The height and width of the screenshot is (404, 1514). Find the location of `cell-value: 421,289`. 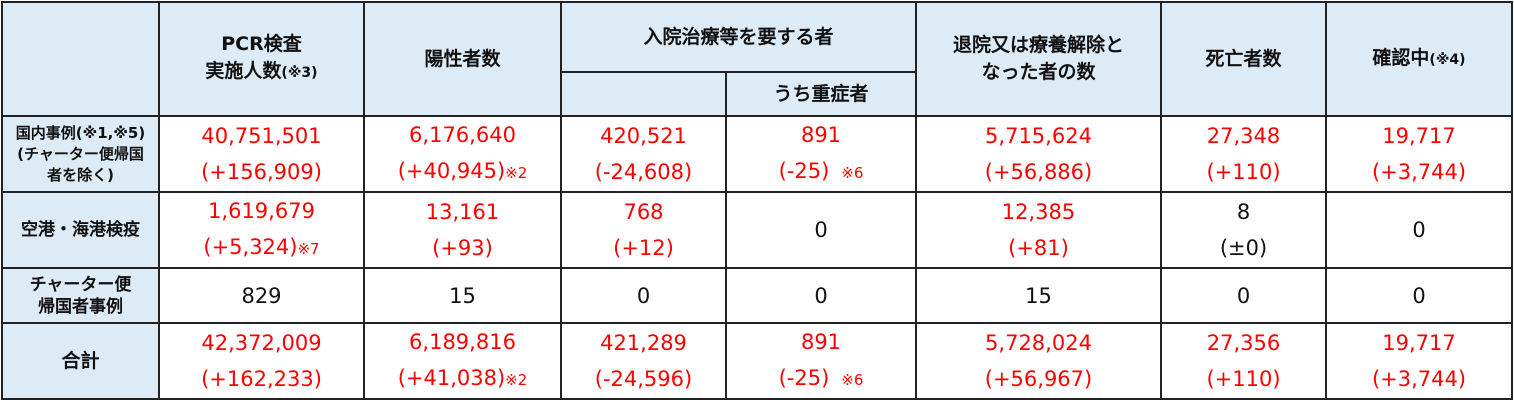

cell-value: 421,289 is located at coordinates (643, 343).